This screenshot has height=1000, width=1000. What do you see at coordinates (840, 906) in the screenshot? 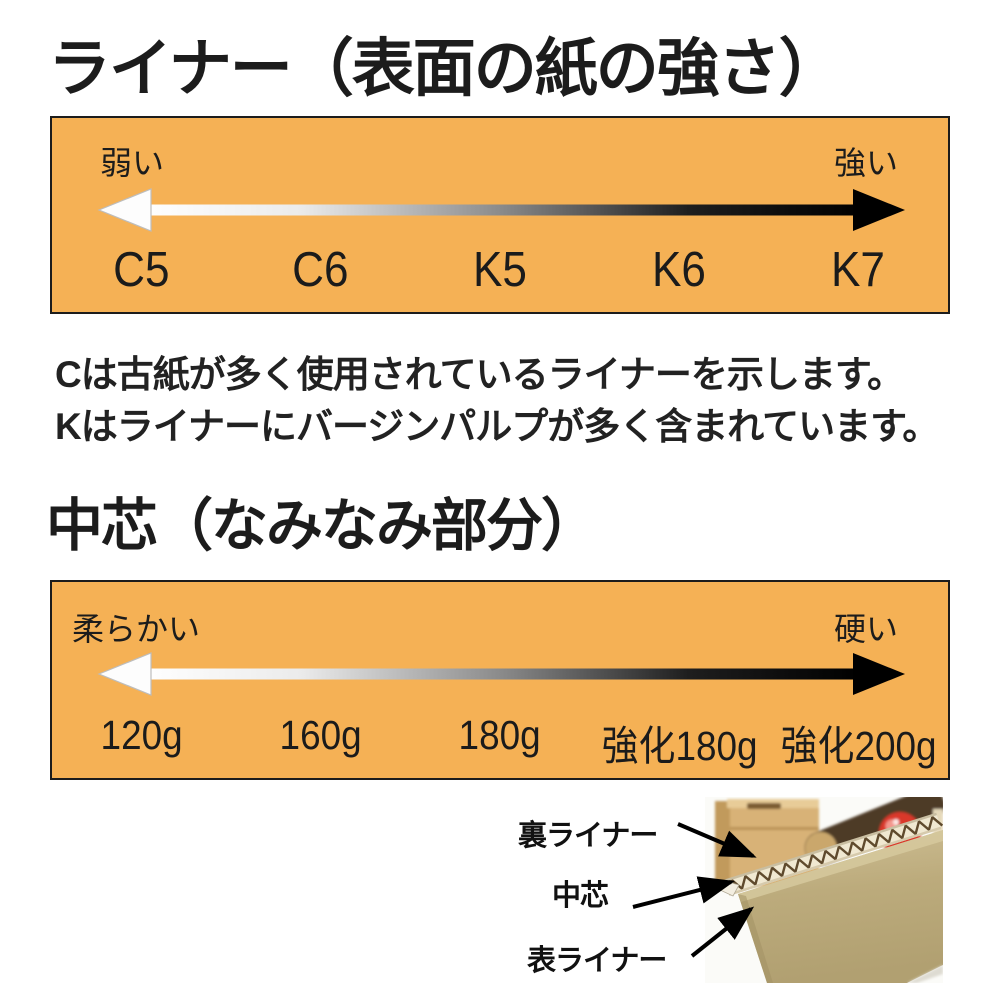
I see `front-liner-face` at bounding box center [840, 906].